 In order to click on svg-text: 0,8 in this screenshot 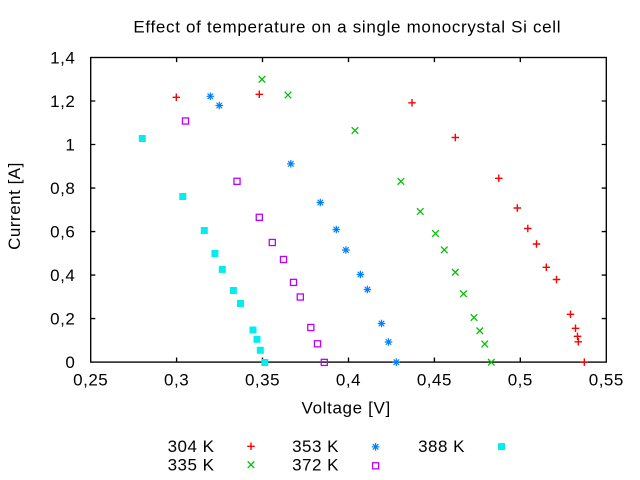, I will do `click(62, 188)`.